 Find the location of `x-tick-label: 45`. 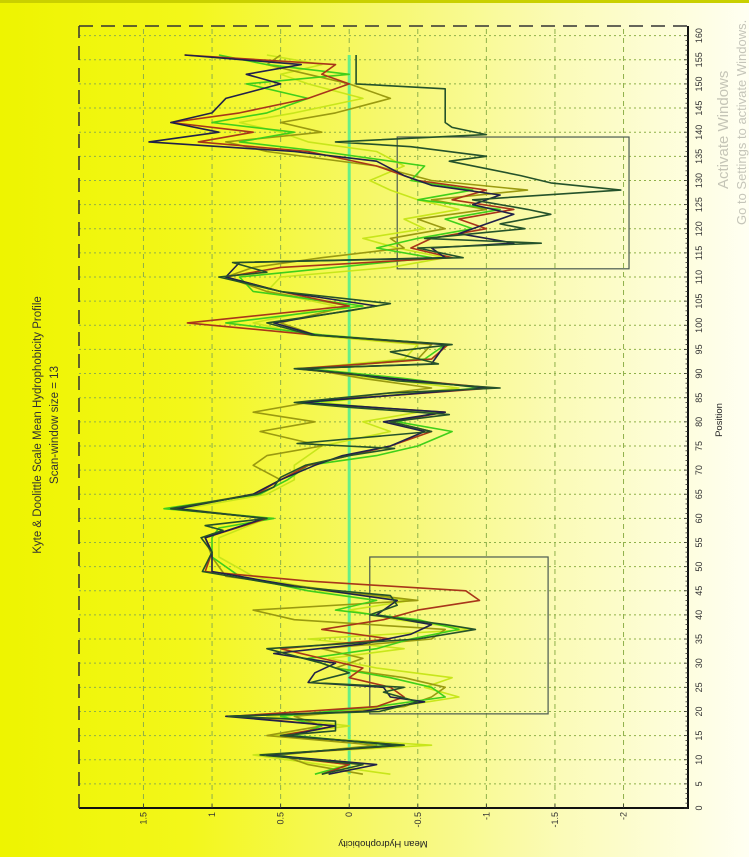

x-tick-label: 45 is located at coordinates (699, 591).